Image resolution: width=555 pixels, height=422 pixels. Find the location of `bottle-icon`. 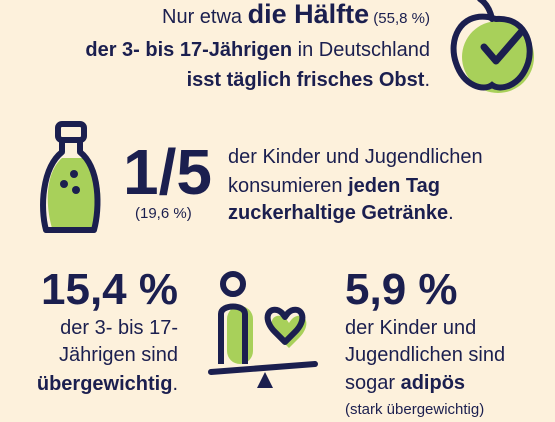

bottle-icon is located at coordinates (70, 177).